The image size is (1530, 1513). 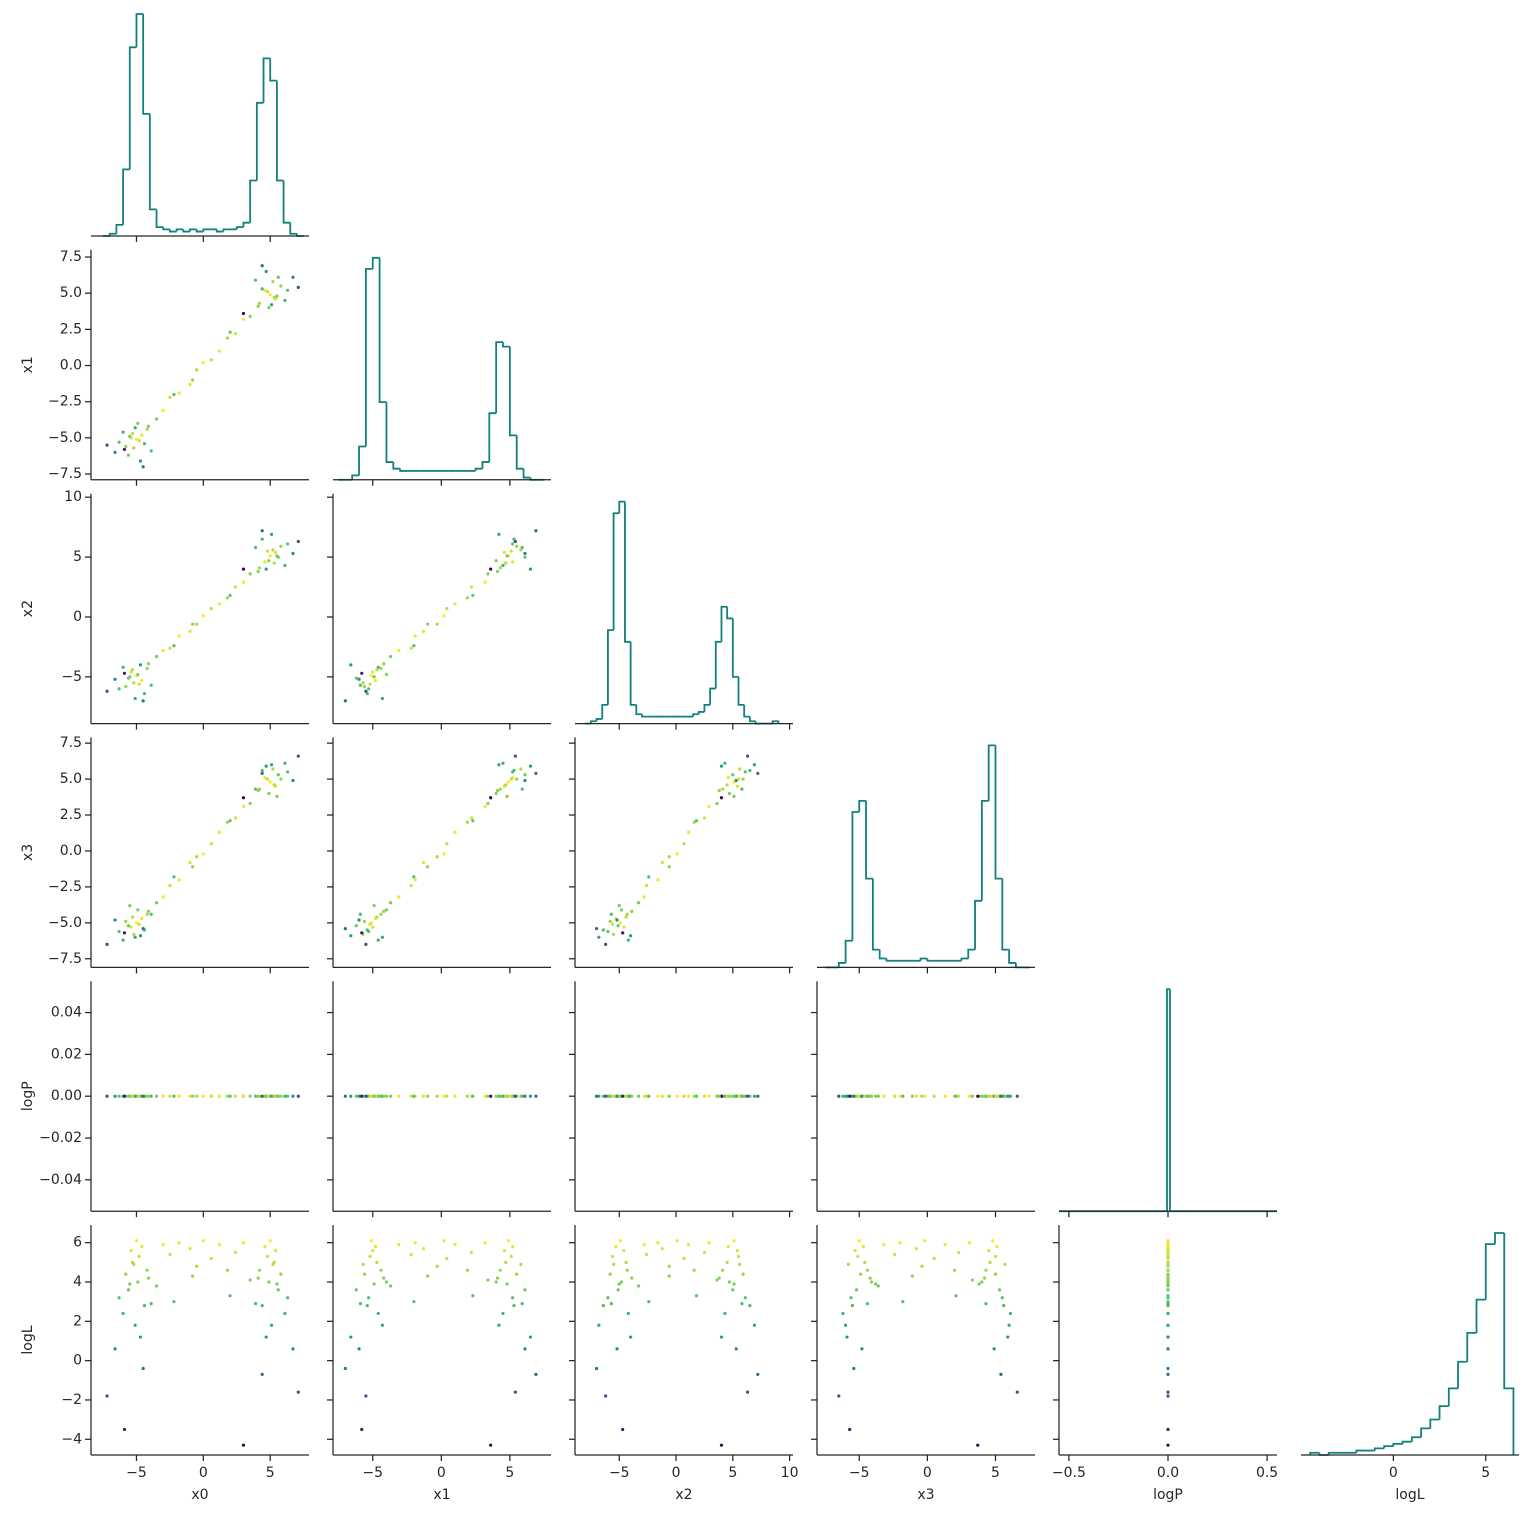 I want to click on x-tick-label: 0.5, so click(x=1267, y=1473).